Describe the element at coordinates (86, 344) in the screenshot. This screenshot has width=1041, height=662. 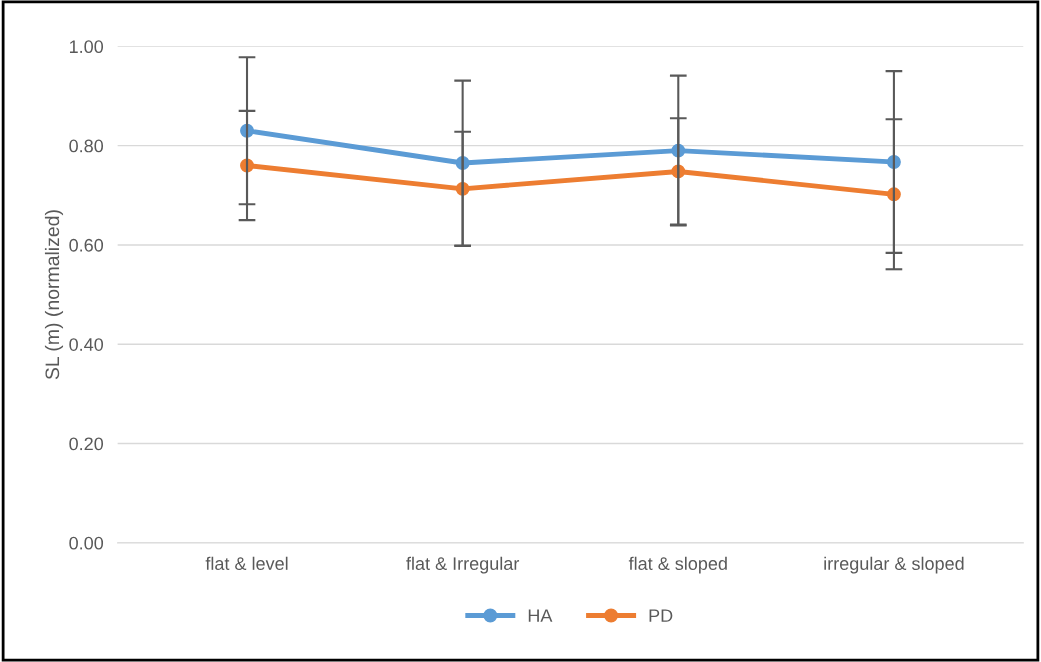
I see `y-tick-label: 0.40` at that location.